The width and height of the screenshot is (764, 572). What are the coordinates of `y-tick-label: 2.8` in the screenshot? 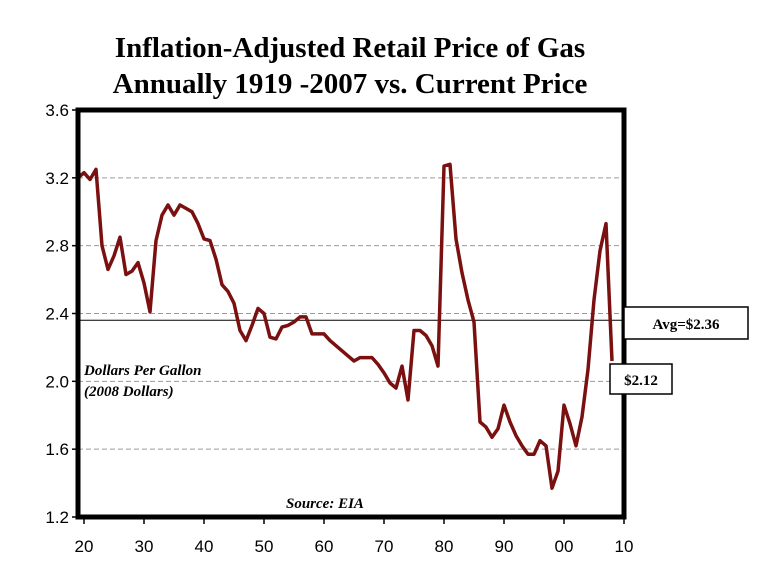 It's located at (57, 246).